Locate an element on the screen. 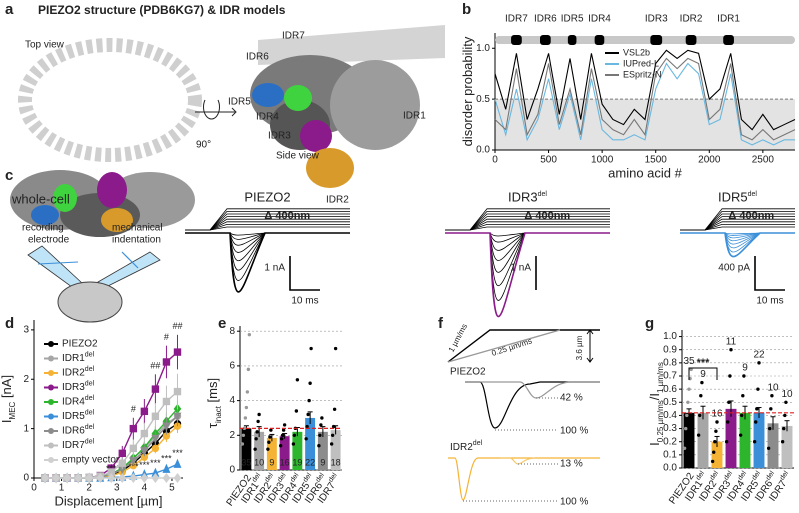 This screenshot has width=799, height=513. x-tick-label: 3 is located at coordinates (117, 488).